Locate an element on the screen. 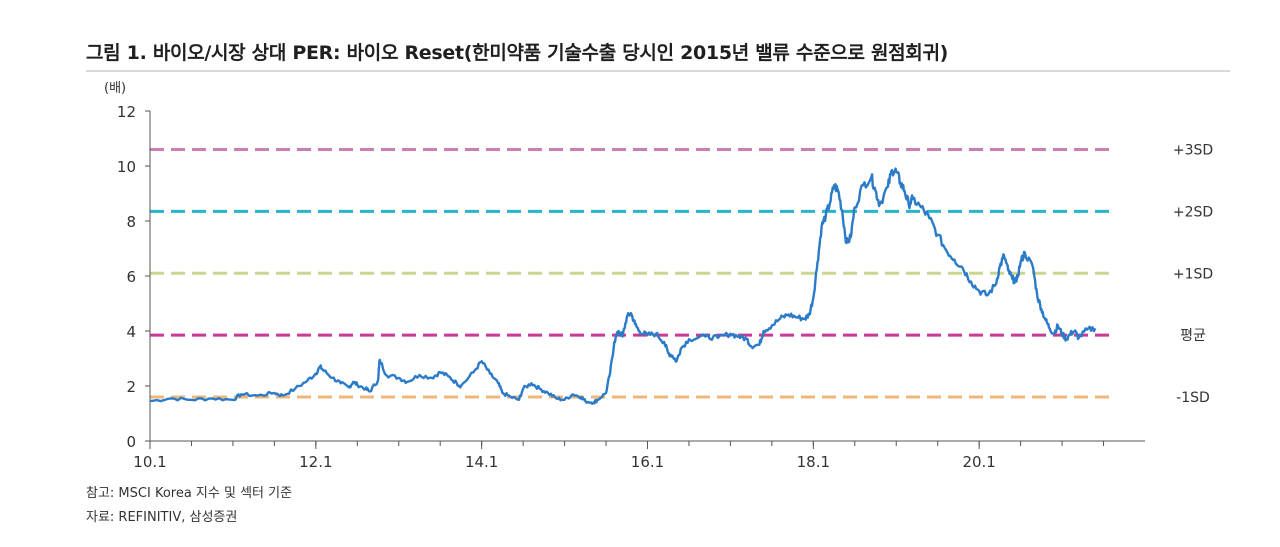 Image resolution: width=1280 pixels, height=547 pixels. x-tick-label-4: 18.1 is located at coordinates (813, 462).